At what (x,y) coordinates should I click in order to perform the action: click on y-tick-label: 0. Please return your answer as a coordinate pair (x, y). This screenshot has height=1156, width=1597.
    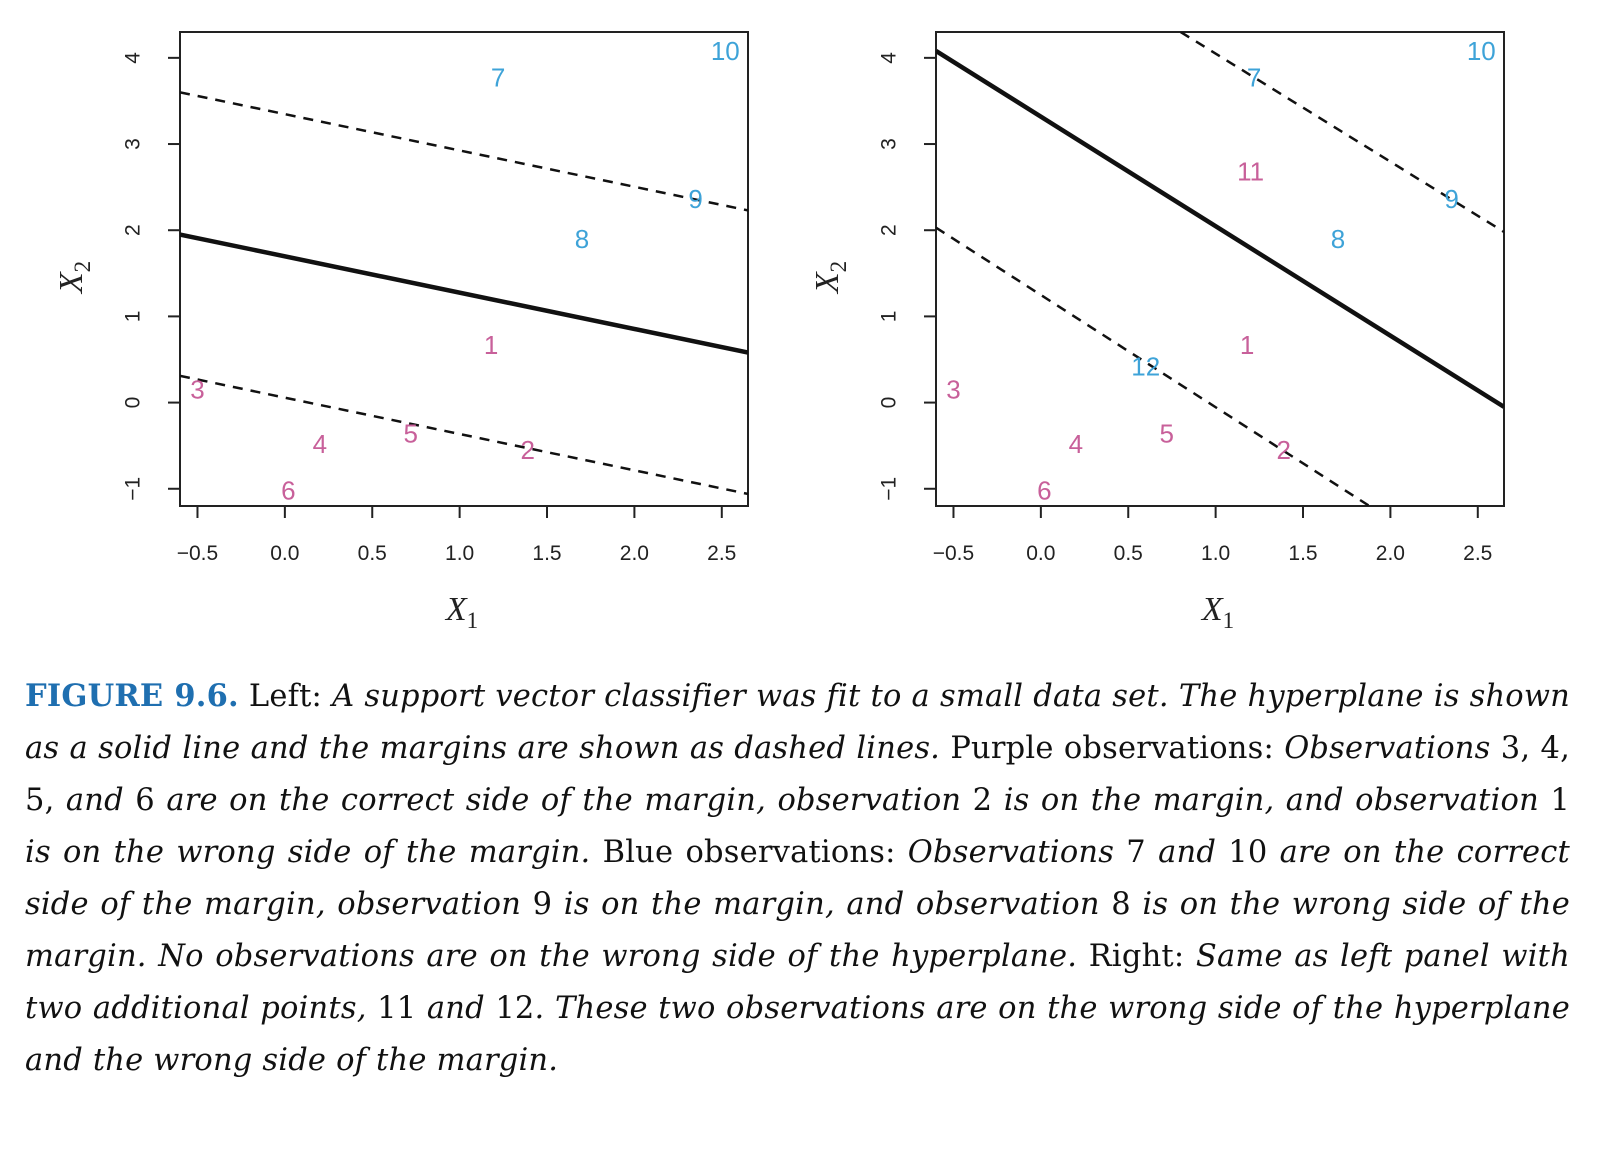
    Looking at the image, I should click on (889, 403).